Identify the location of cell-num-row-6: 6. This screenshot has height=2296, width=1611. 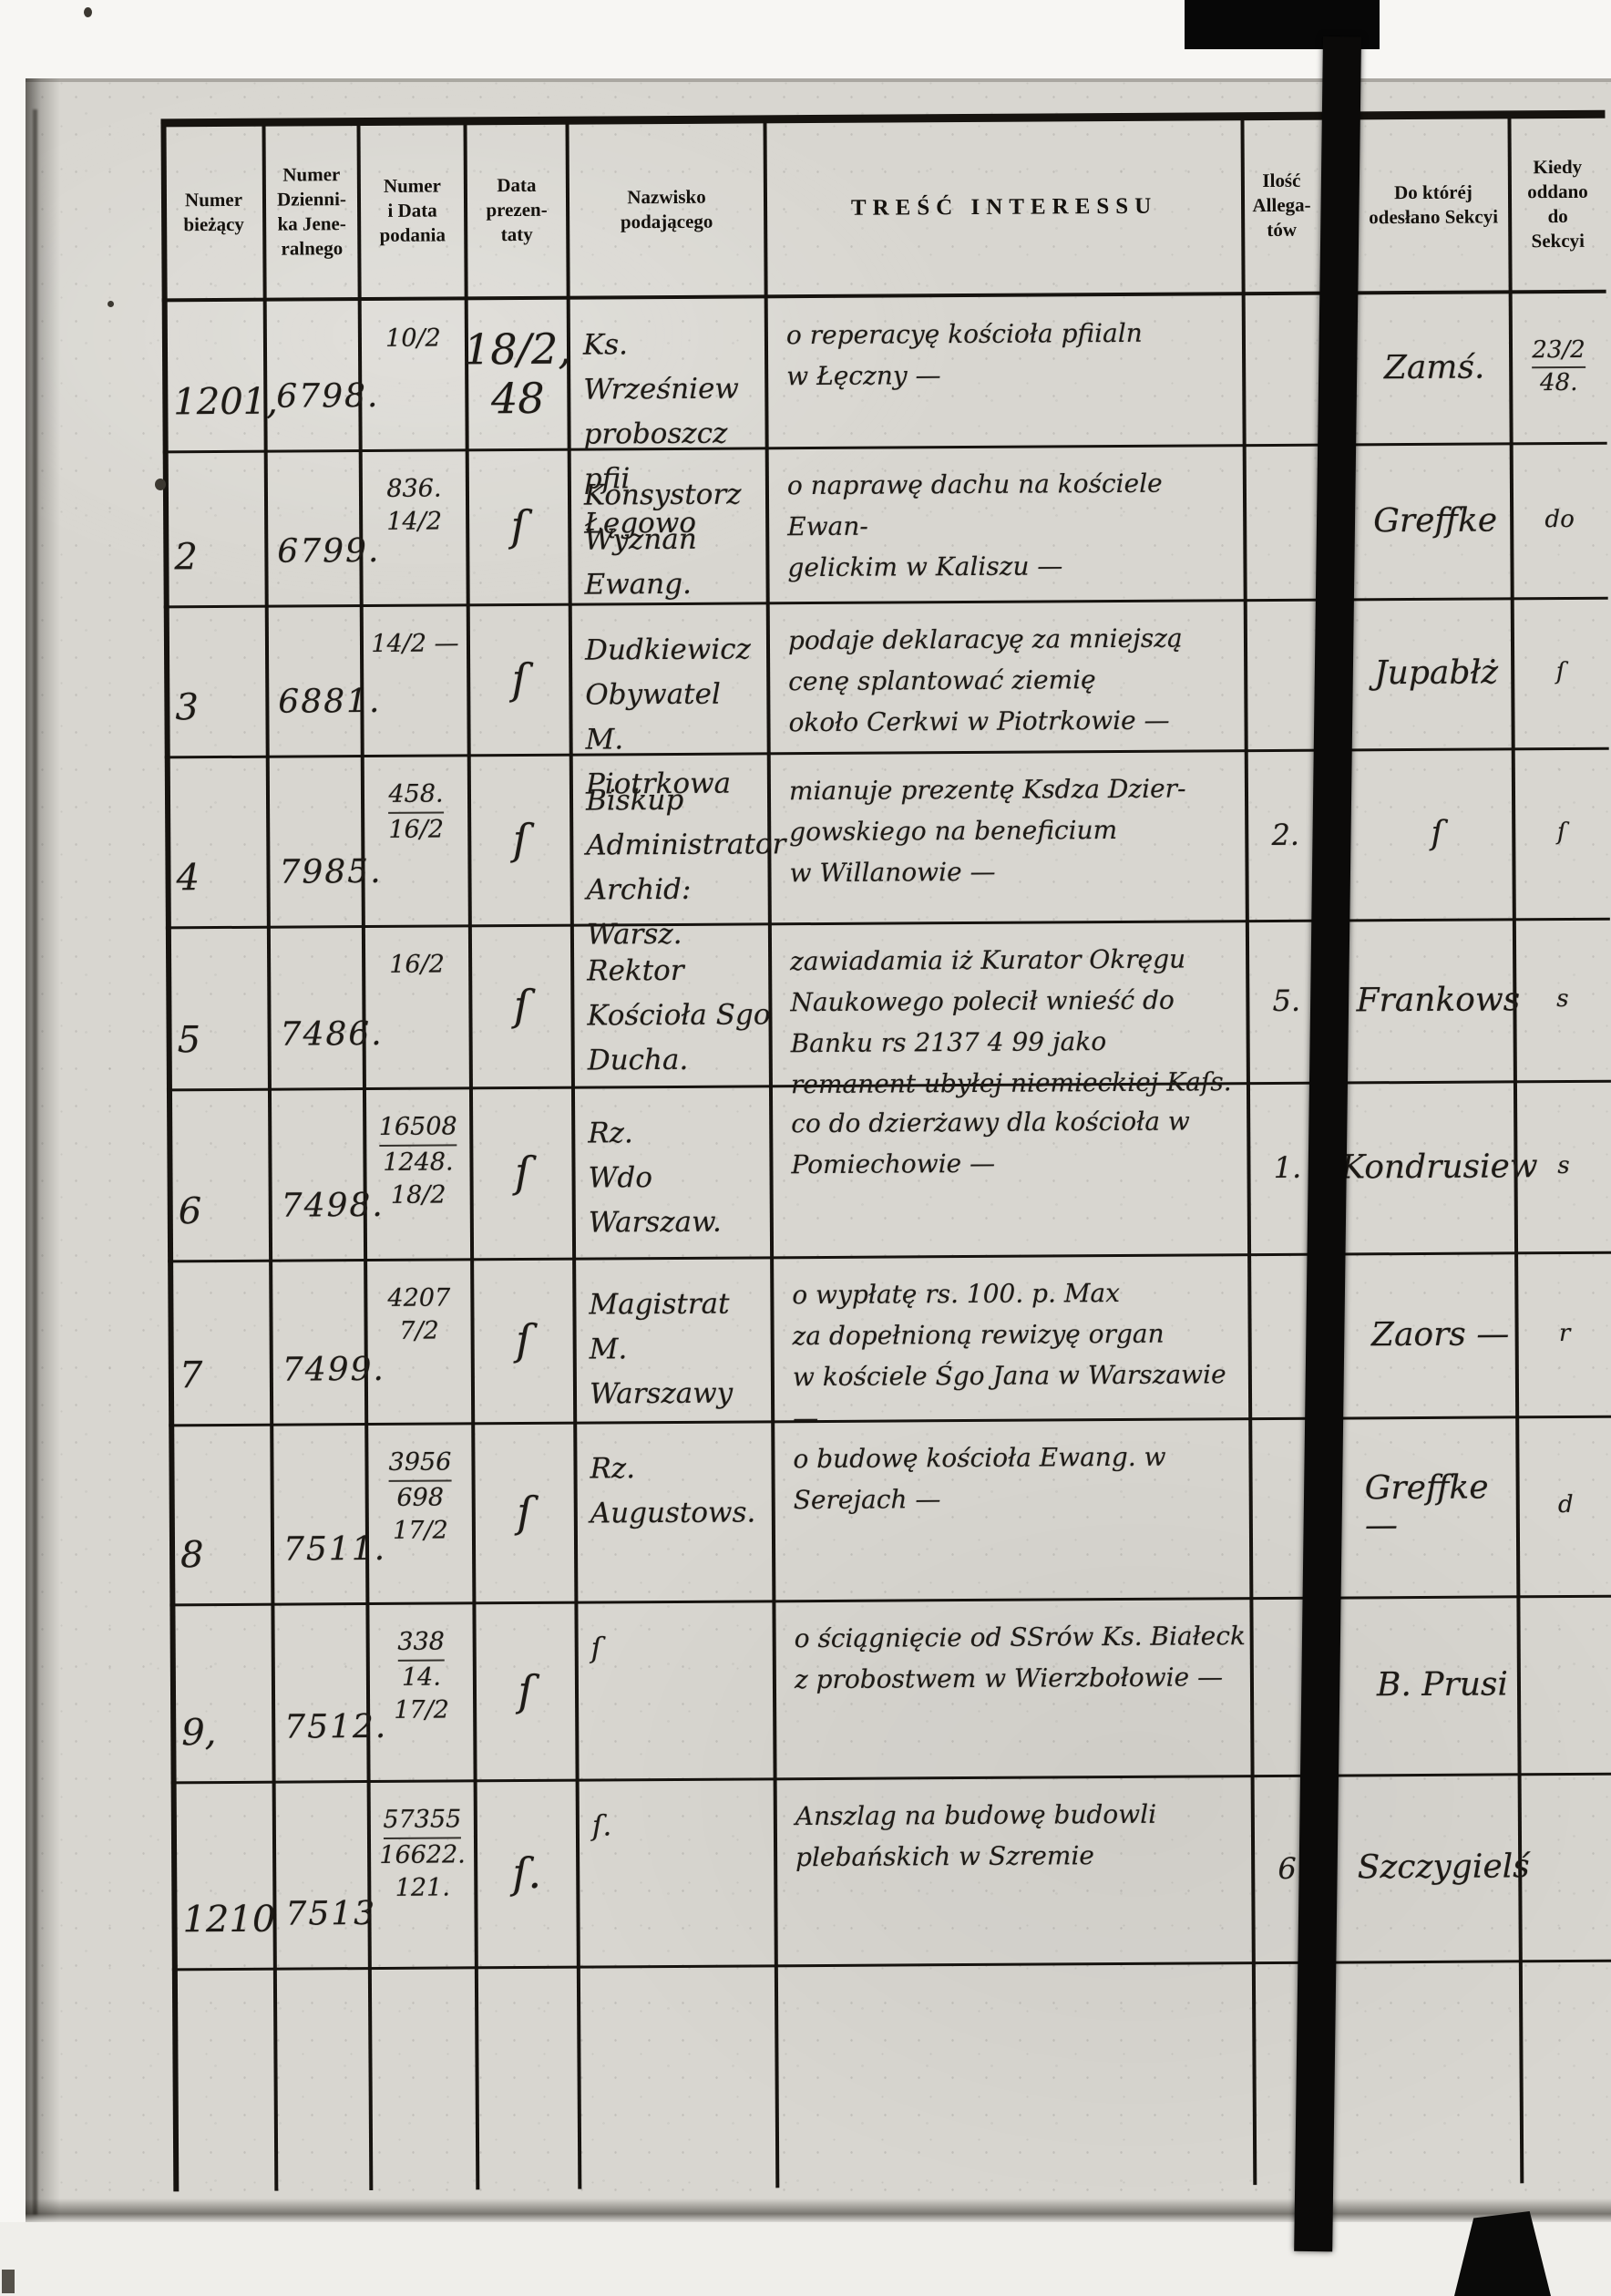
(220, 1174).